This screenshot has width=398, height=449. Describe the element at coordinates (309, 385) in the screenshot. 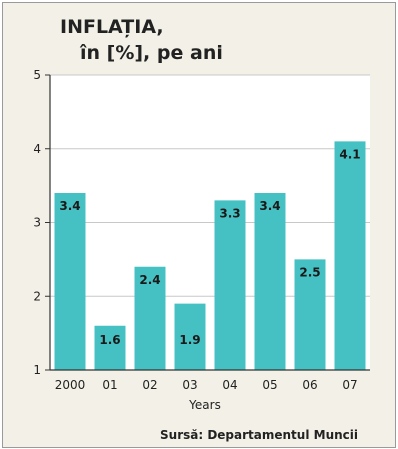

I see `x-tick-label: 06` at that location.